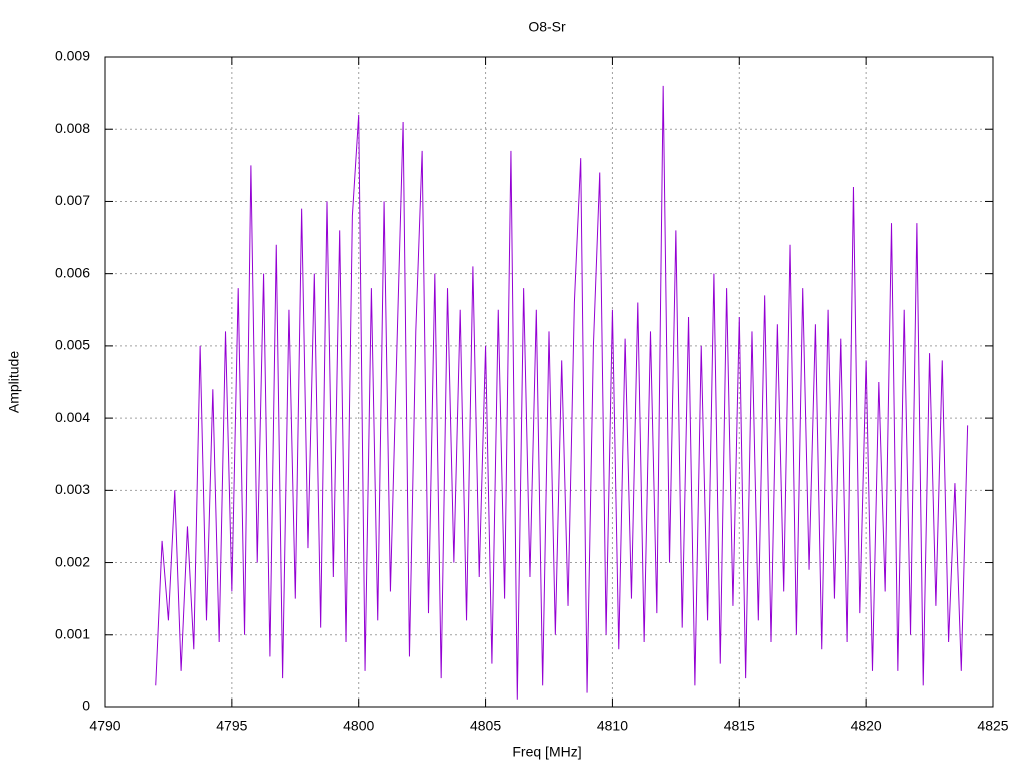  Describe the element at coordinates (72, 633) in the screenshot. I see `y-tick-label: 0.001` at that location.